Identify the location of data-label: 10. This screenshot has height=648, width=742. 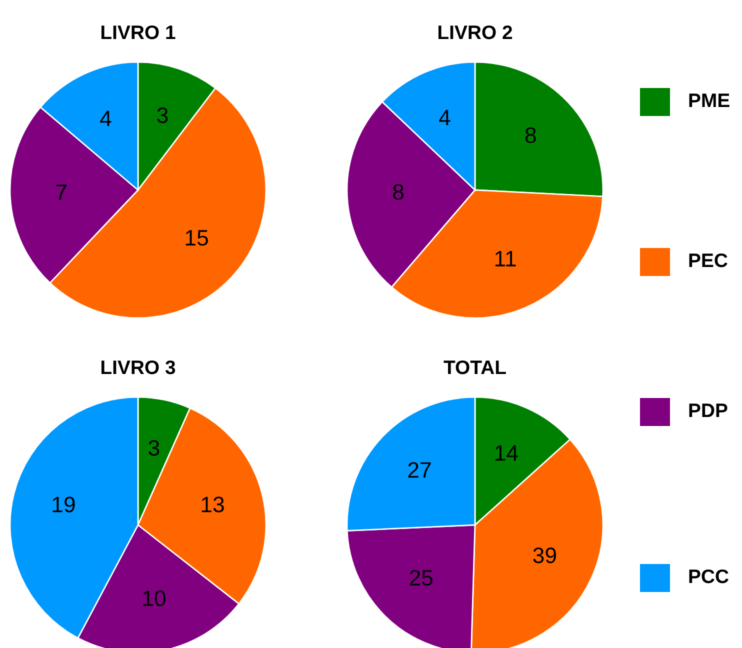
(154, 598).